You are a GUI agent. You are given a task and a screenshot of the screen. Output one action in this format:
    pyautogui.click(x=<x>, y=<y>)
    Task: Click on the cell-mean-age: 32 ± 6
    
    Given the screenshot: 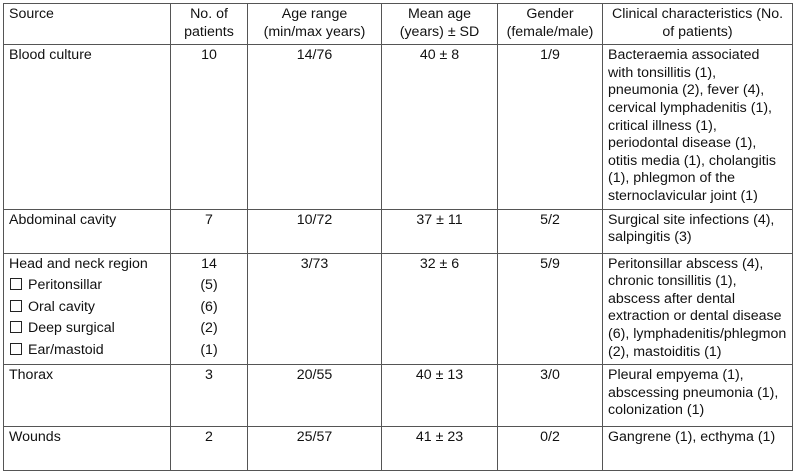 What is the action you would take?
    pyautogui.click(x=439, y=309)
    